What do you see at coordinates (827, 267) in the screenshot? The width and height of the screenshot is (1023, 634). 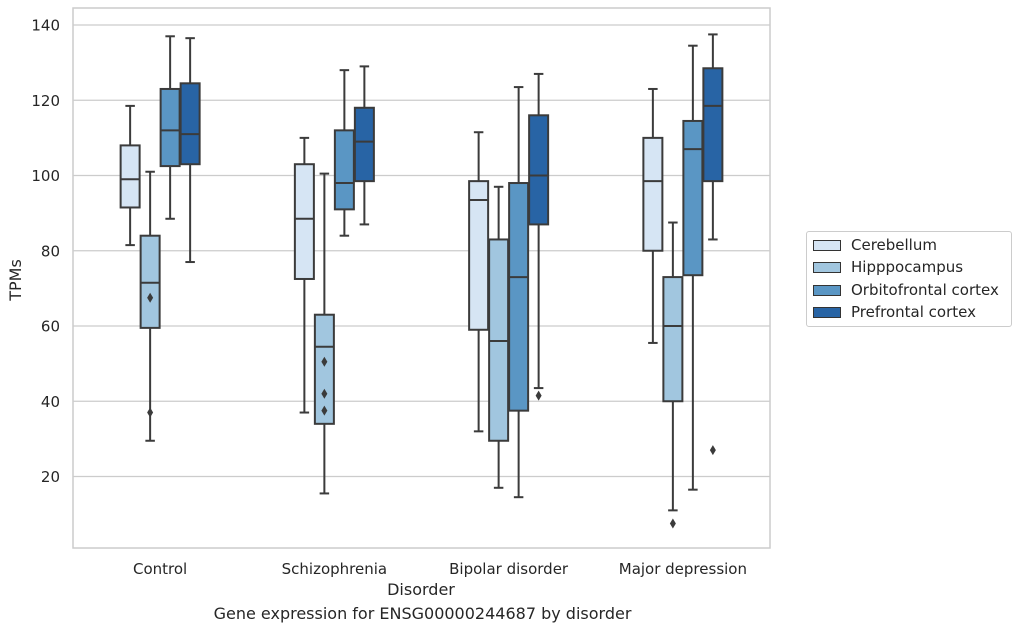 I see `legend-swatch-hippocampus` at bounding box center [827, 267].